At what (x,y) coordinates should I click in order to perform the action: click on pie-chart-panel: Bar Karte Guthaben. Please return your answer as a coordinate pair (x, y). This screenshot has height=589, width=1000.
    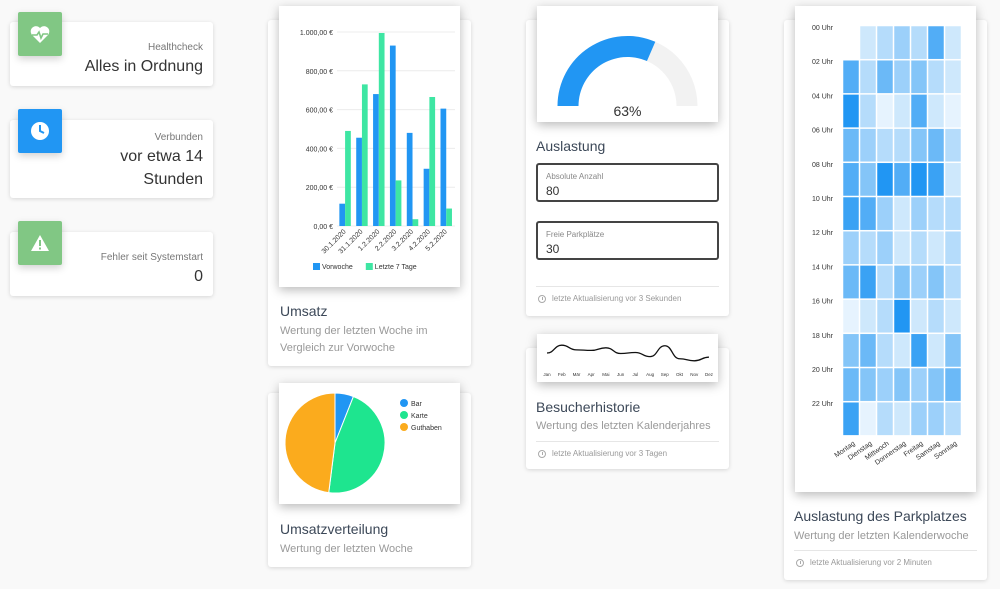
    Looking at the image, I should click on (369, 443).